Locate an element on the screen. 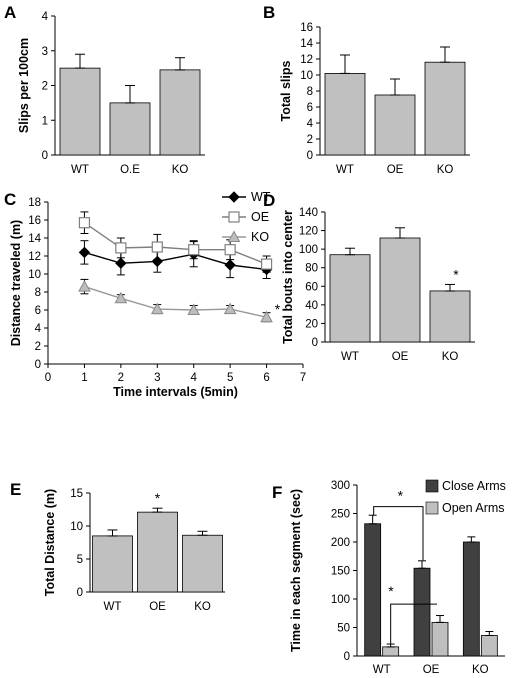 The image size is (520, 678). x-tick-label: 1 is located at coordinates (84, 378).